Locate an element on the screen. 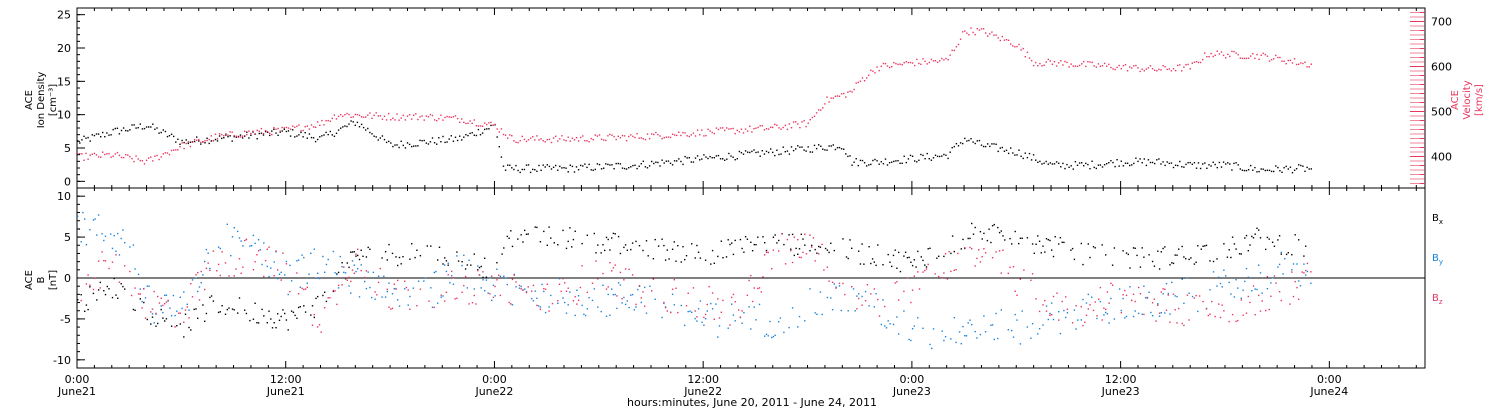  x-tick-date: June24 is located at coordinates (1328, 391).